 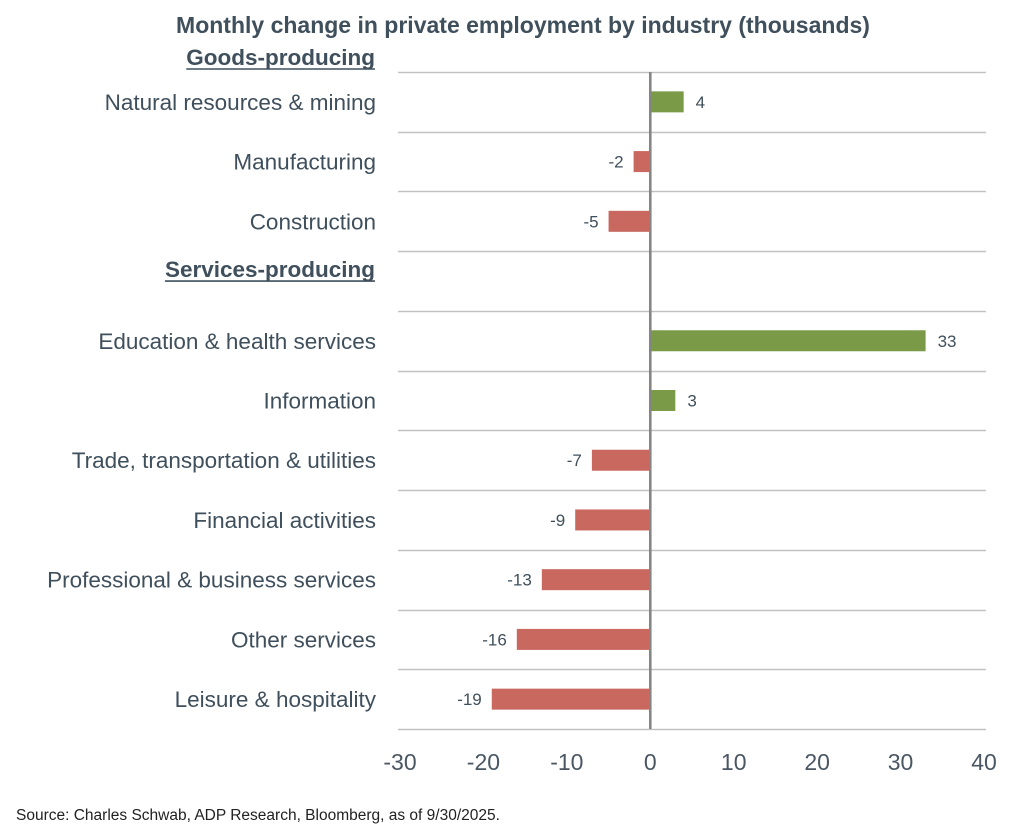 I want to click on value-label: -19, so click(x=469, y=699).